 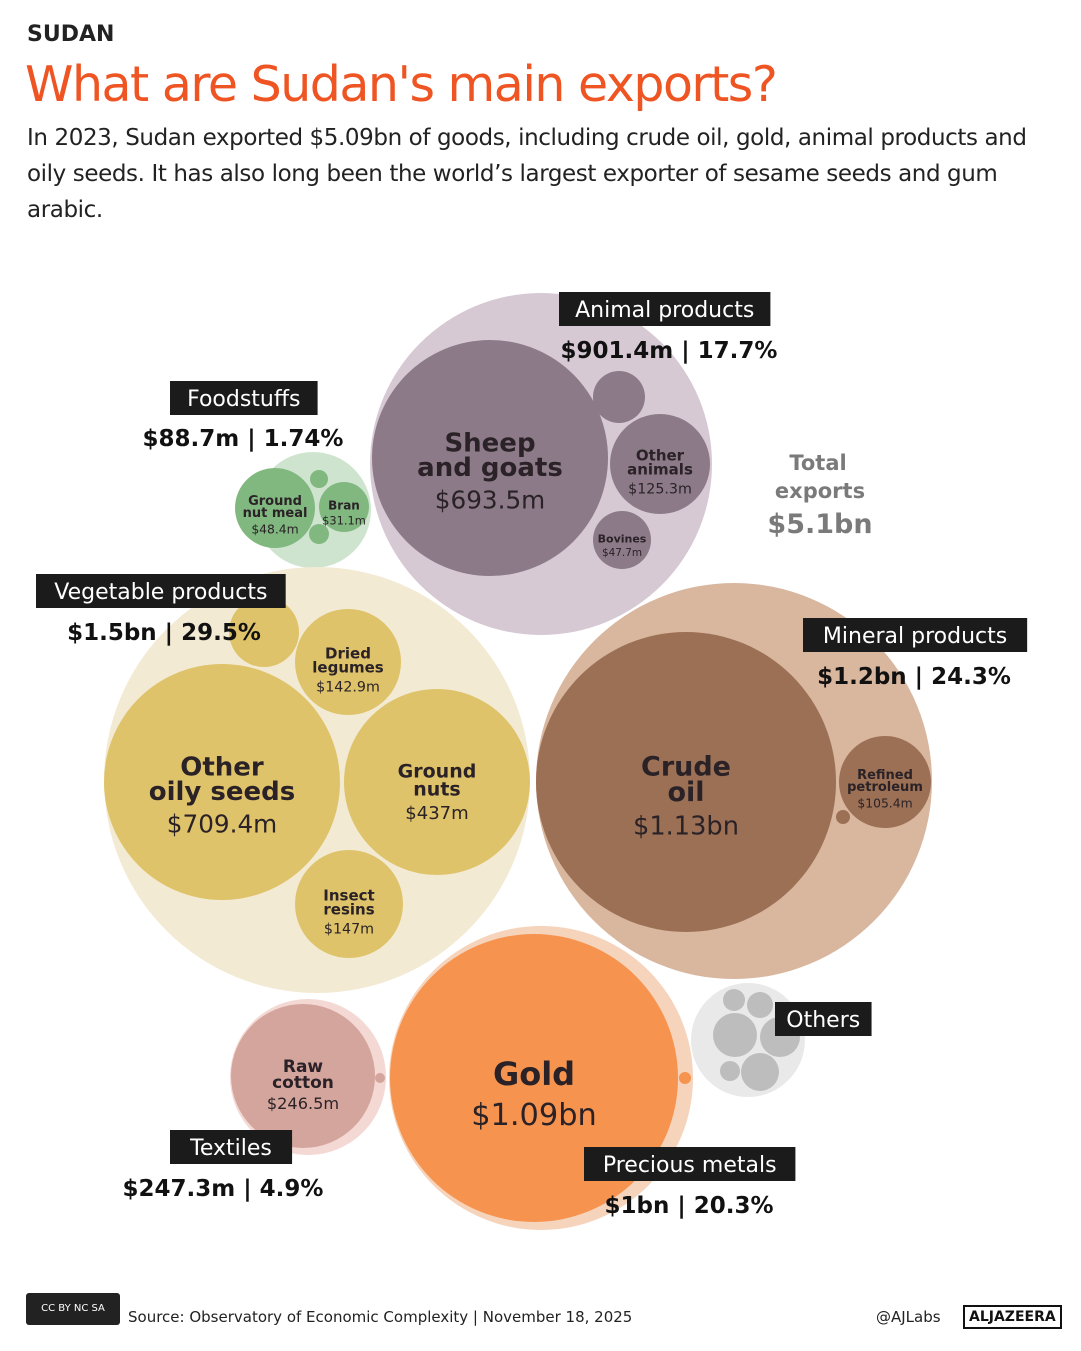 What do you see at coordinates (436, 789) in the screenshot?
I see `item-name: nuts` at bounding box center [436, 789].